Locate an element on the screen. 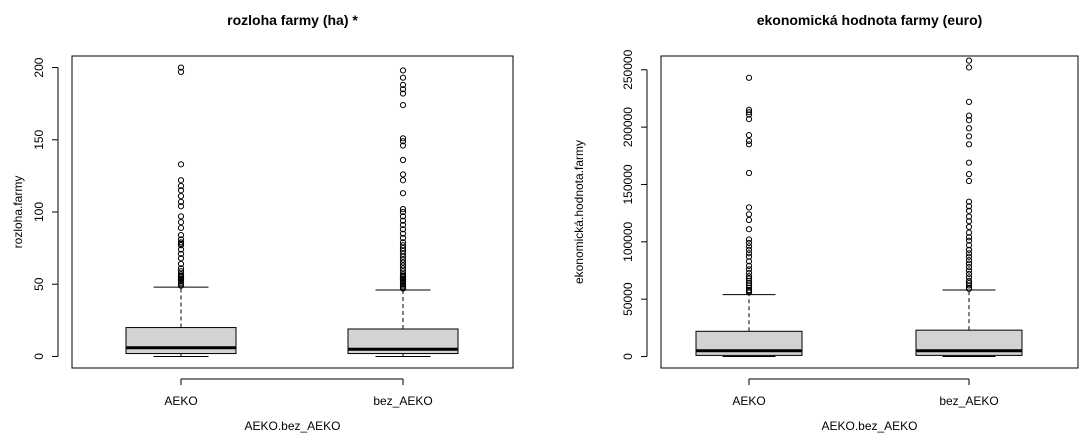 Image resolution: width=1086 pixels, height=434 pixels. y-tick-label: 50 is located at coordinates (39, 284).